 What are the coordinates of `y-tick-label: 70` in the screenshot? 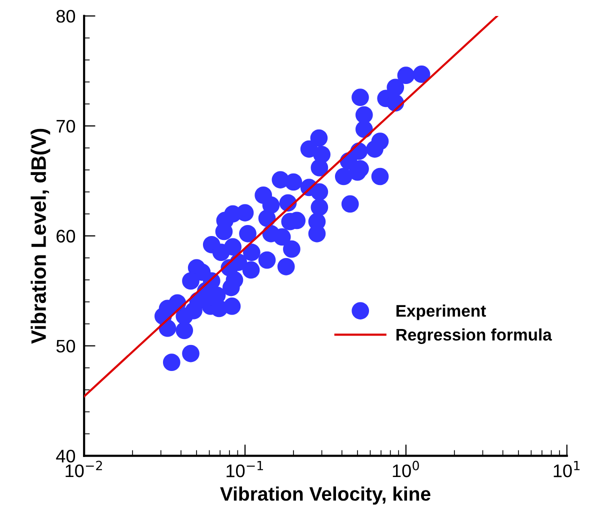 It's located at (66, 126).